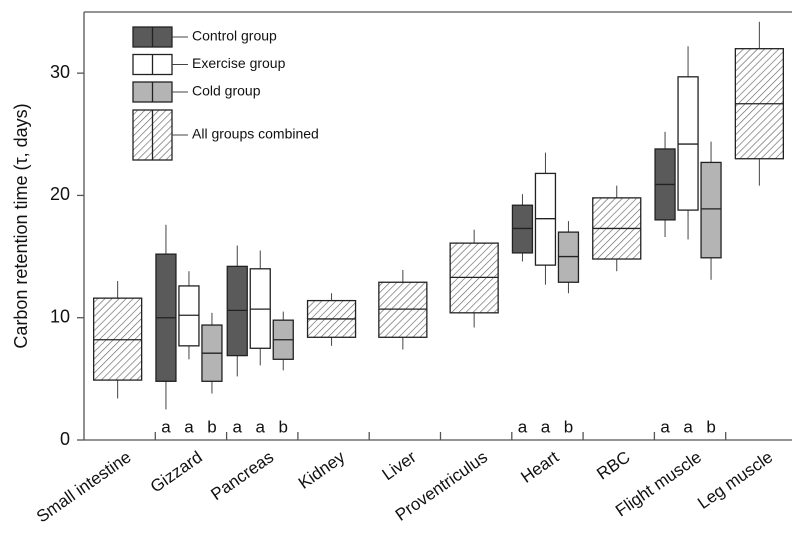 This screenshot has height=557, width=792. Describe the element at coordinates (539, 467) in the screenshot. I see `x-tick-label: Heart` at that location.